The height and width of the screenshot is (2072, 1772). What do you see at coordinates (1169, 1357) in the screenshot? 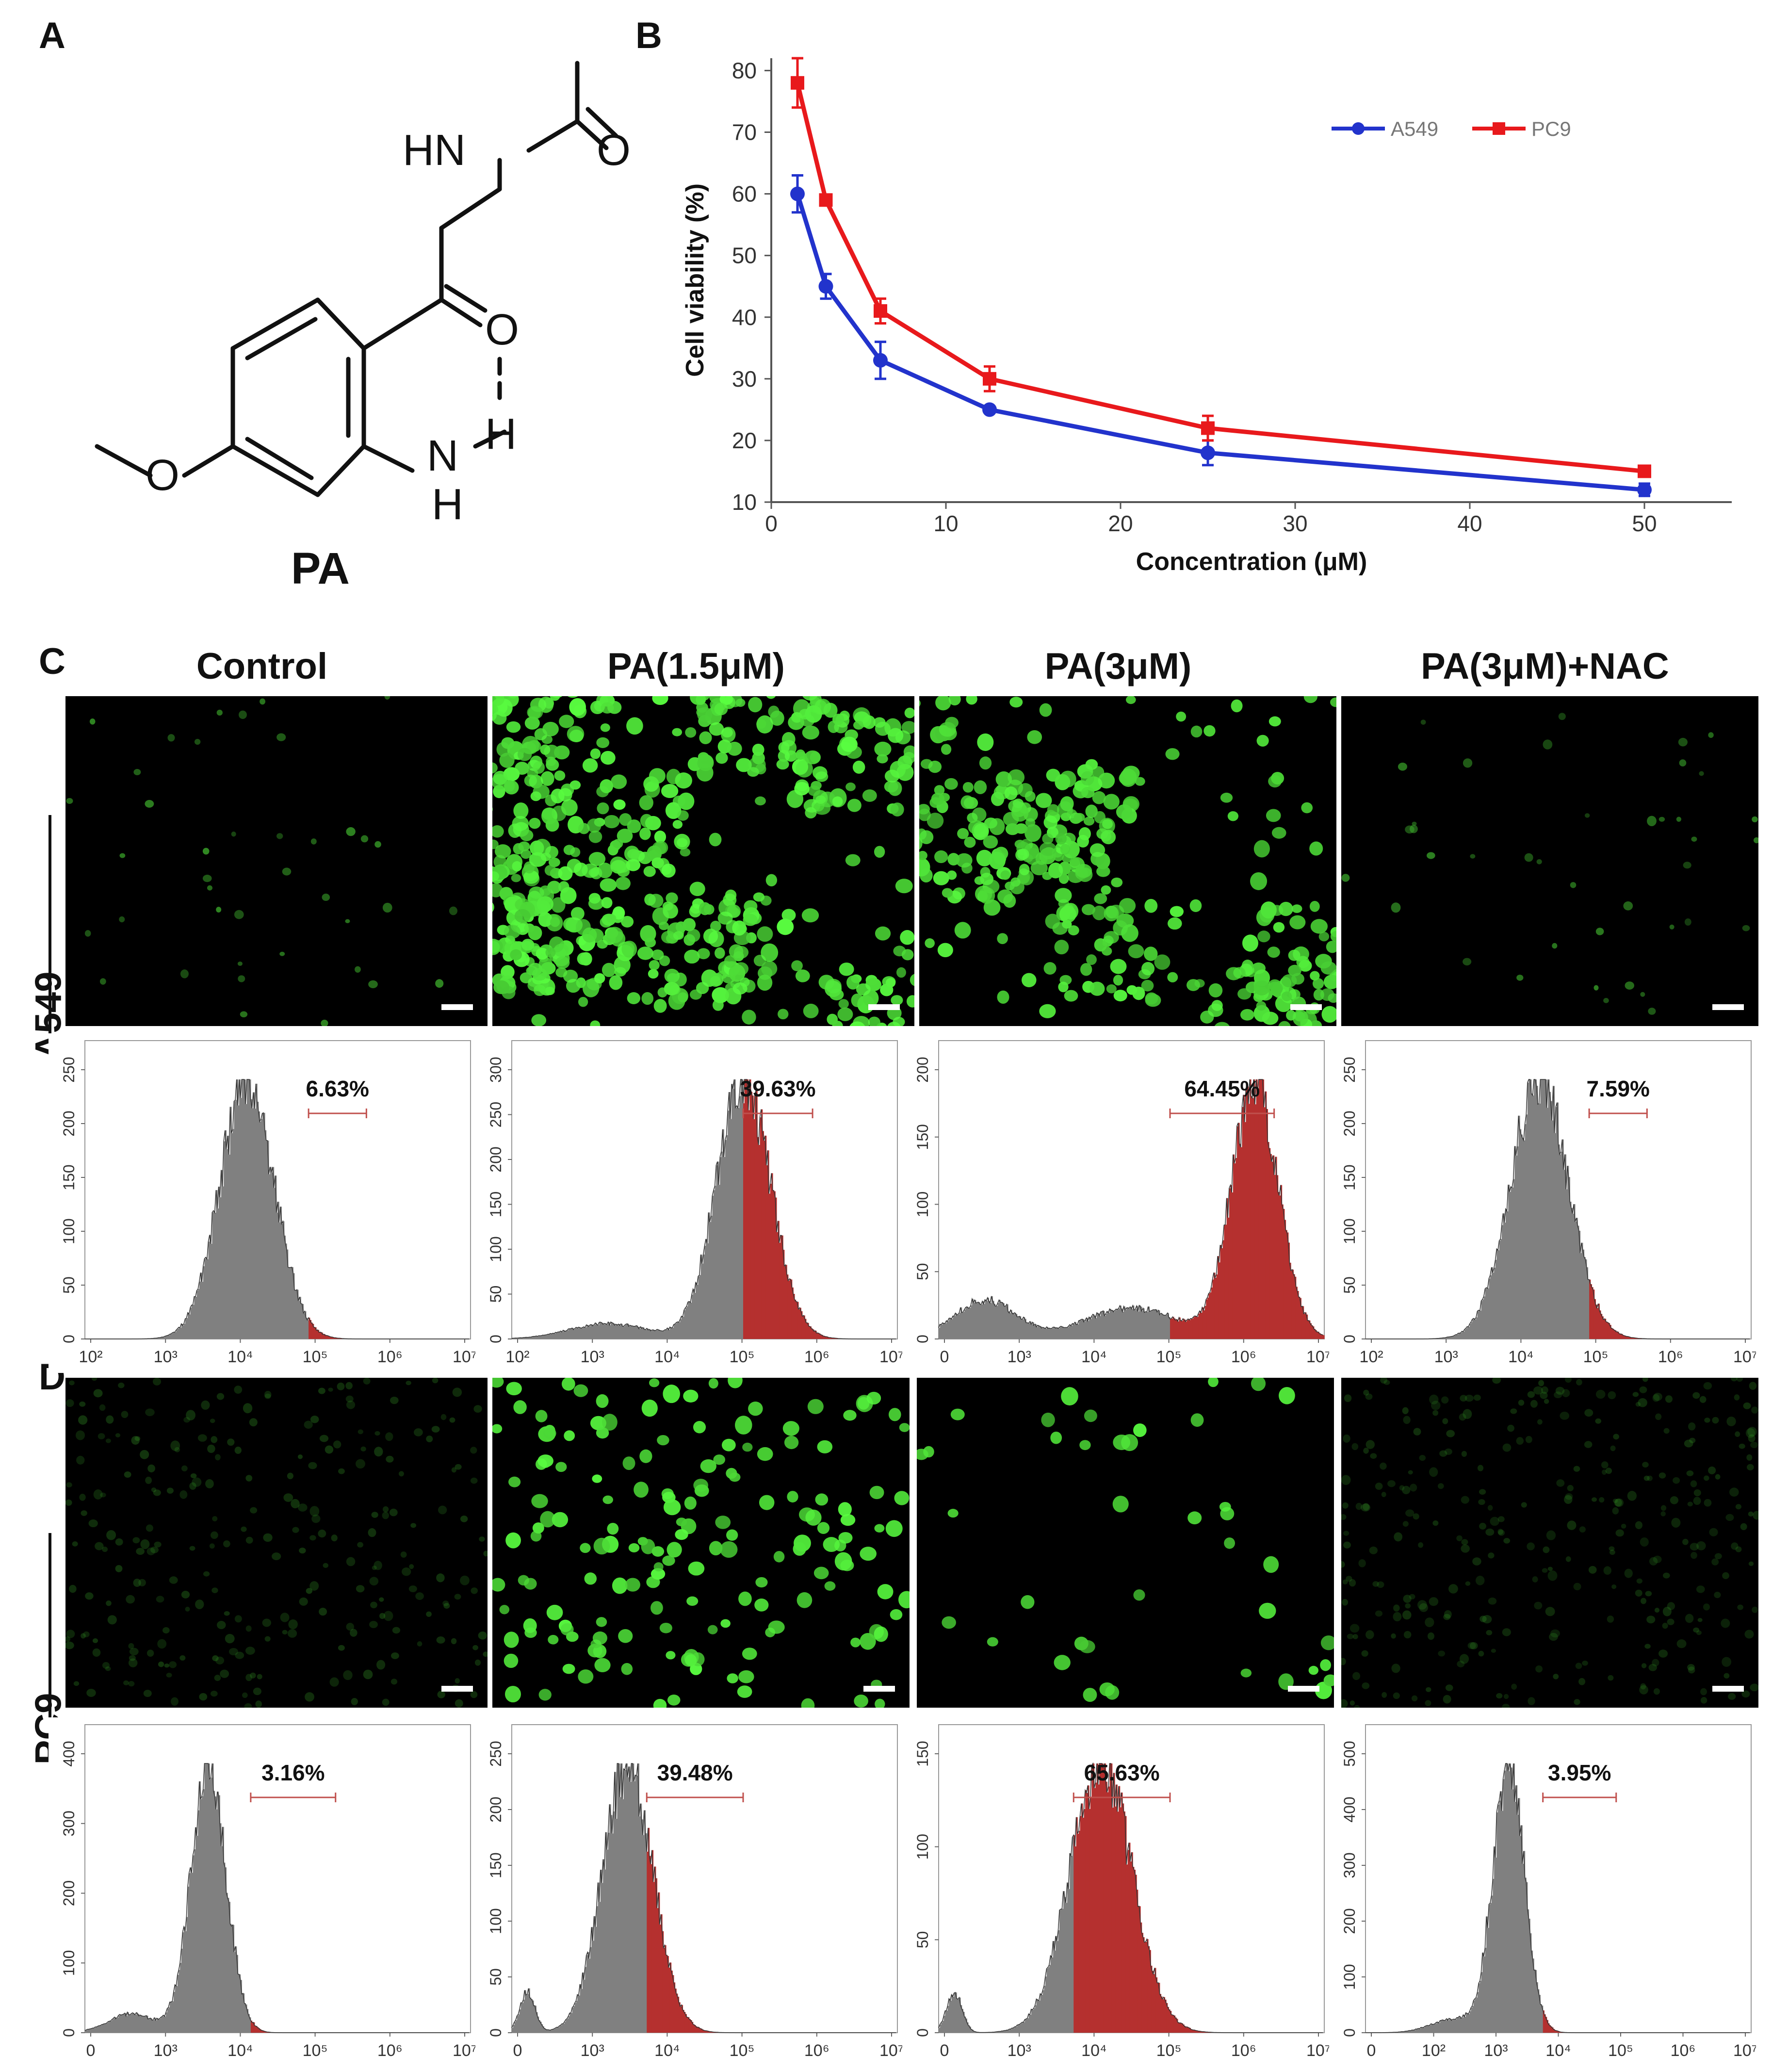
I see `x-tick-label: 10⁵` at bounding box center [1169, 1357].